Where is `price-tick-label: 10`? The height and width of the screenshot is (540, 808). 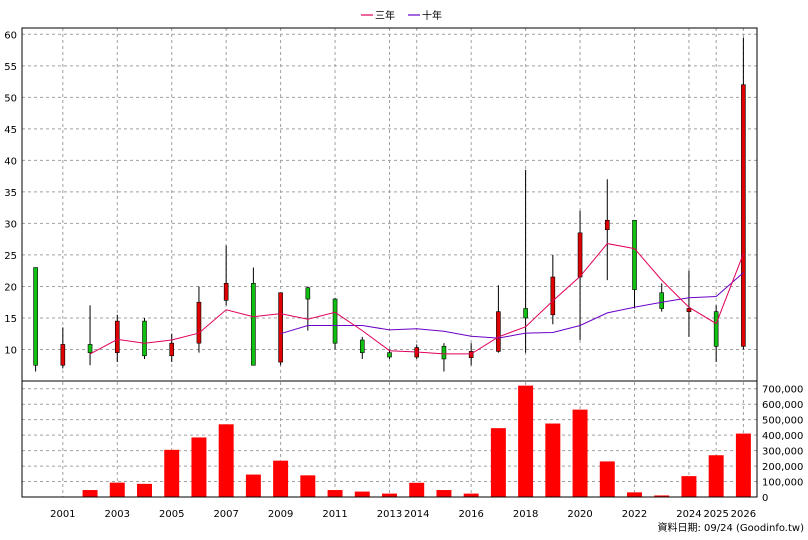
price-tick-label: 10 is located at coordinates (10, 350).